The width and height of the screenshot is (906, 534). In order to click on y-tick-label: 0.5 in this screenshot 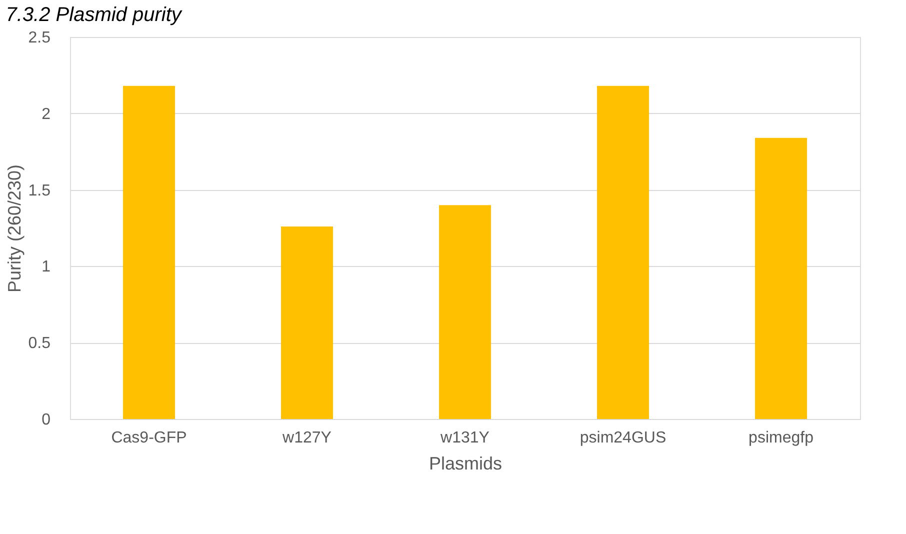, I will do `click(39, 343)`.